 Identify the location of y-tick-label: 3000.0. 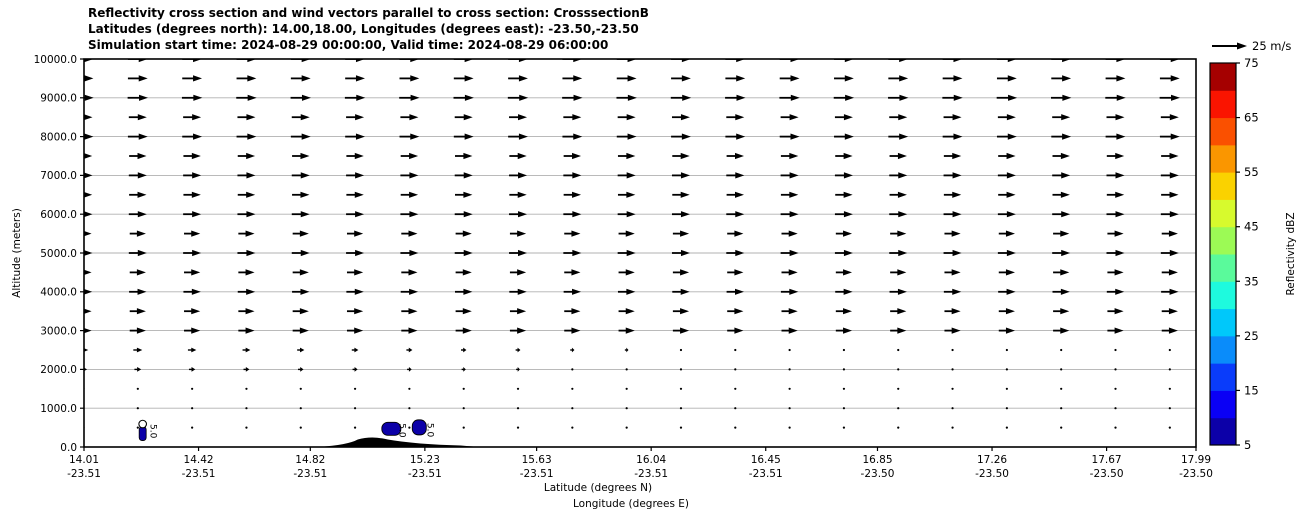
(58, 331).